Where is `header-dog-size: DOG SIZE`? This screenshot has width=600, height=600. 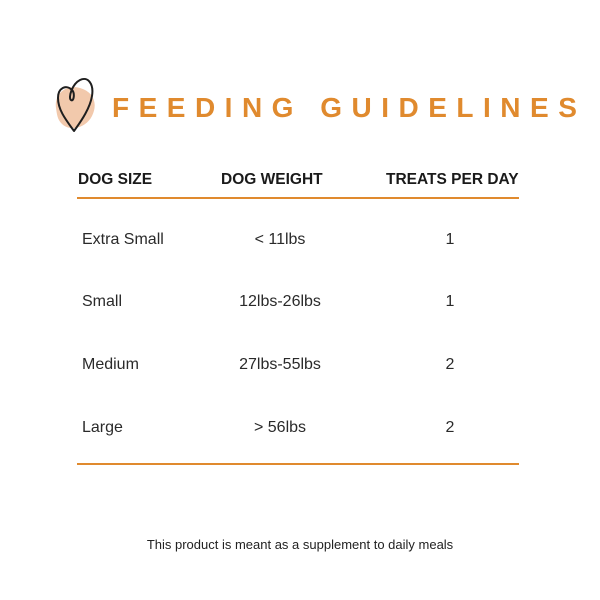
header-dog-size: DOG SIZE is located at coordinates (115, 179).